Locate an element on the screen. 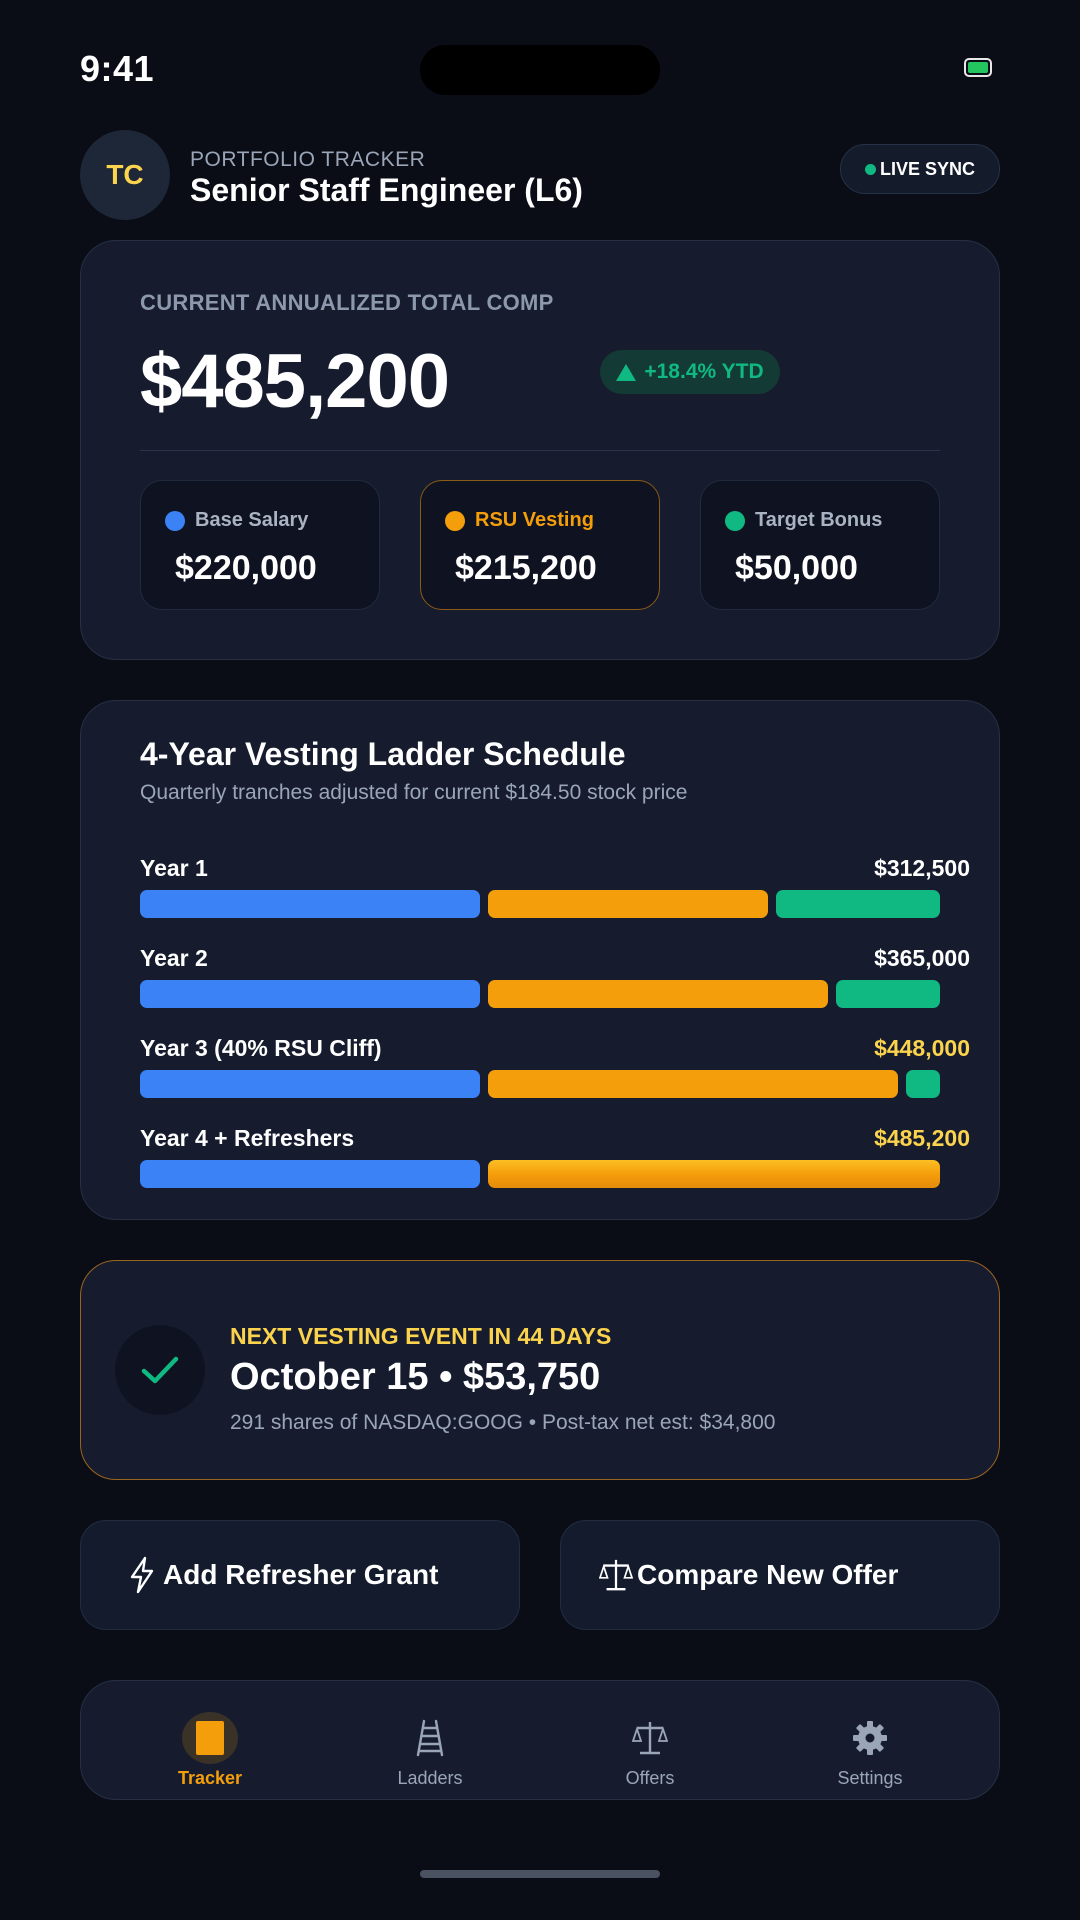 This screenshot has width=1080, height=1920. check-icon is located at coordinates (160, 1370).